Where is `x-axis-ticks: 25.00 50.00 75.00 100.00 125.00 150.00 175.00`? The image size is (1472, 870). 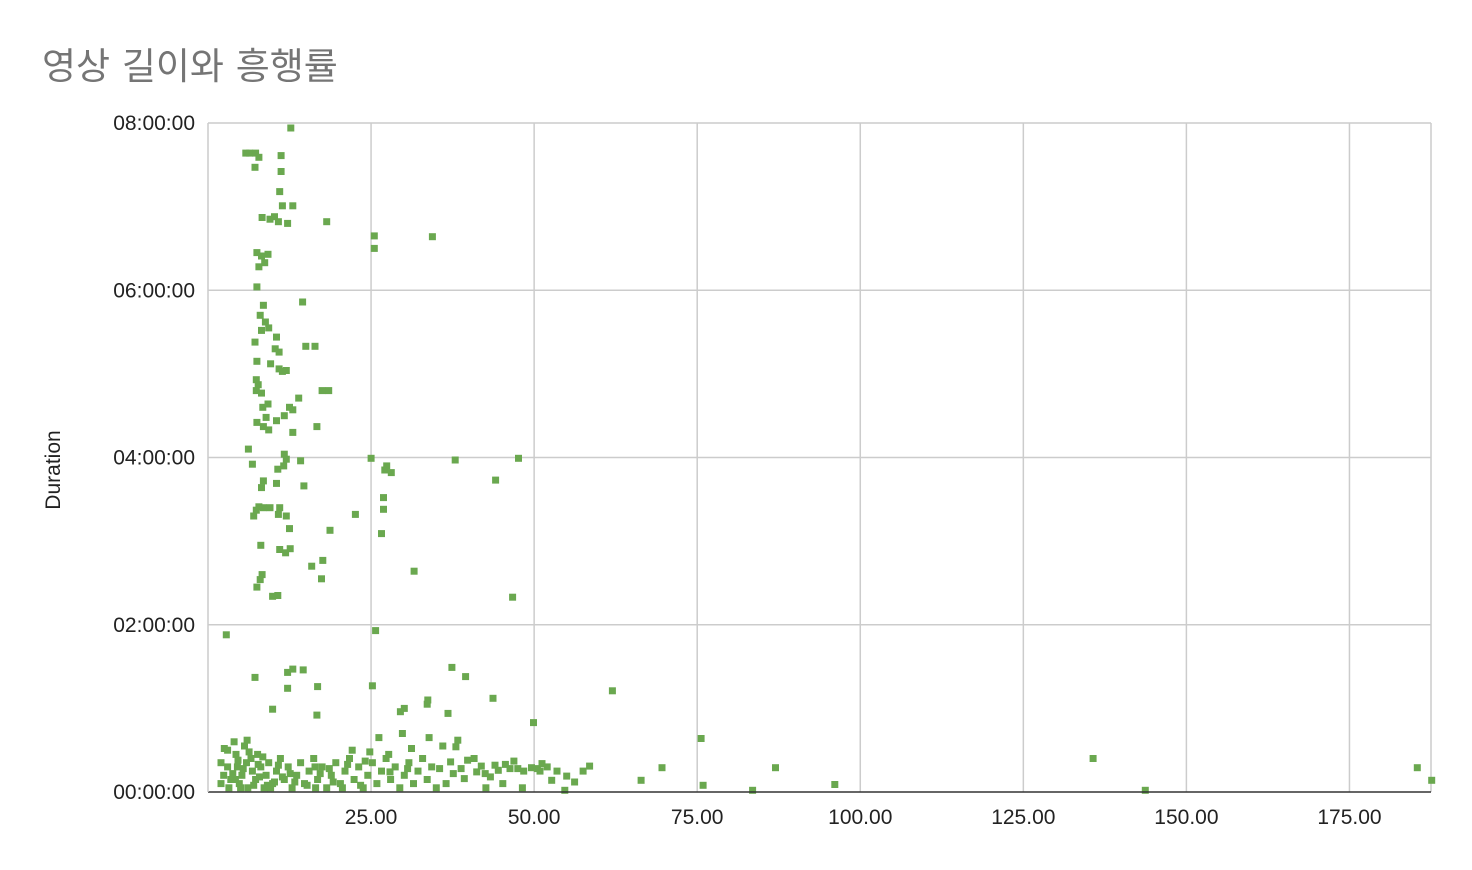 x-axis-ticks: 25.00 50.00 75.00 100.00 125.00 150.00 175.00 is located at coordinates (863, 817).